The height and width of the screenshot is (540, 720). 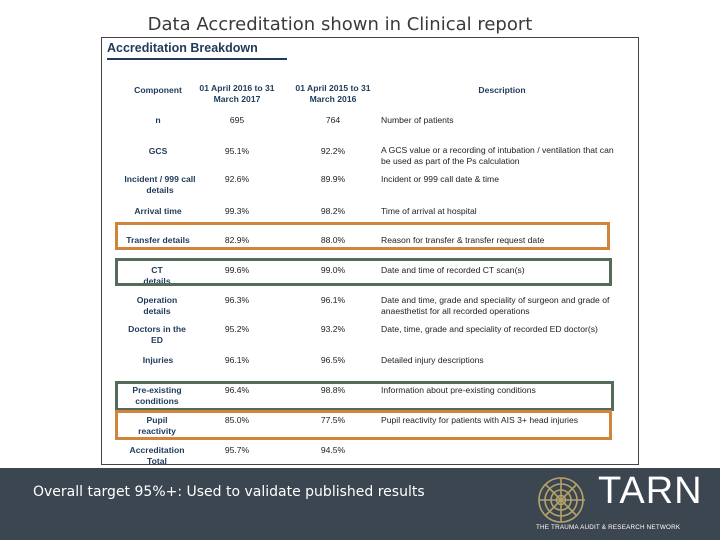 I want to click on row-component: Doctors in the ED, so click(x=157, y=334).